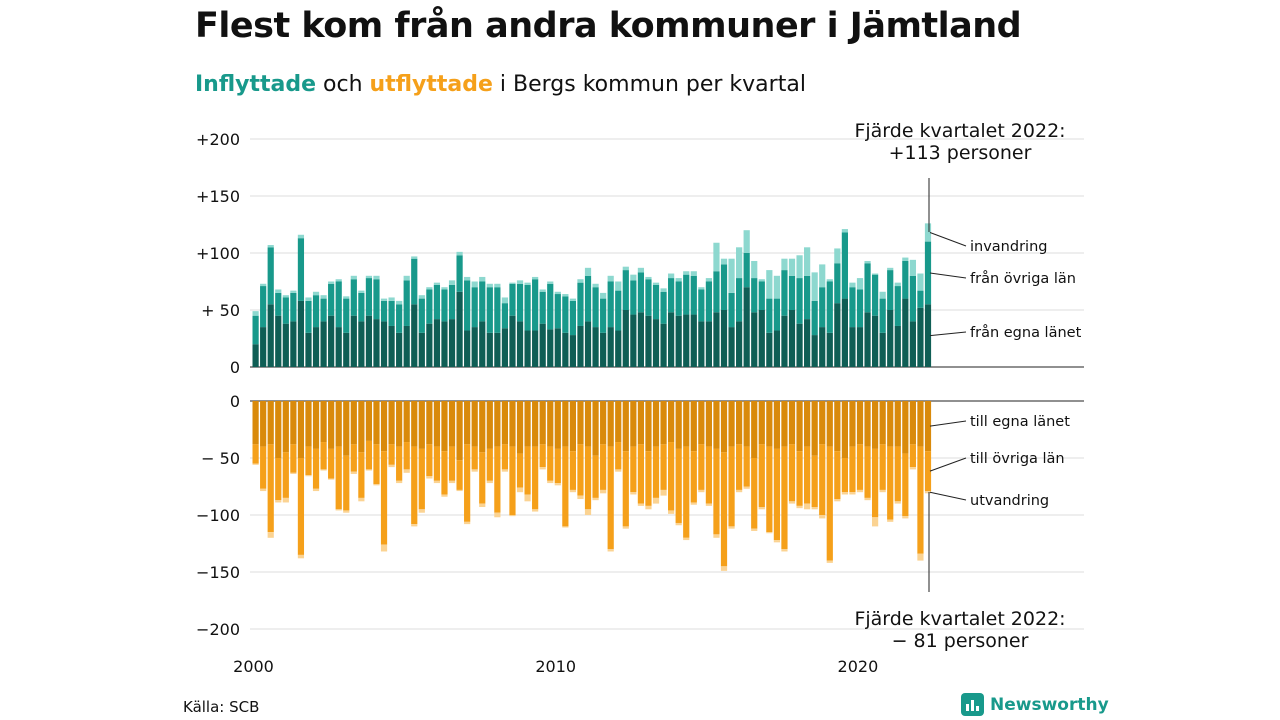 This screenshot has width=1280, height=720. Describe the element at coordinates (220, 458) in the screenshot. I see `y-tick-label: − 50` at that location.